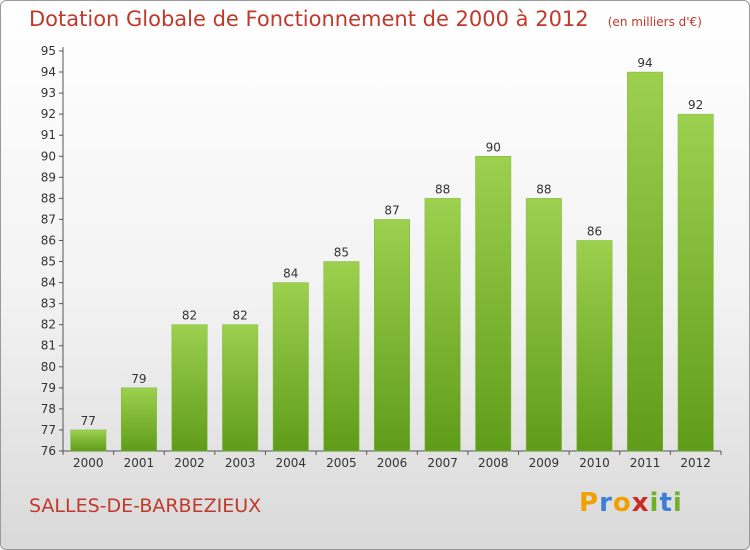 Image resolution: width=750 pixels, height=550 pixels. Describe the element at coordinates (138, 419) in the screenshot. I see `bar-2001` at that location.